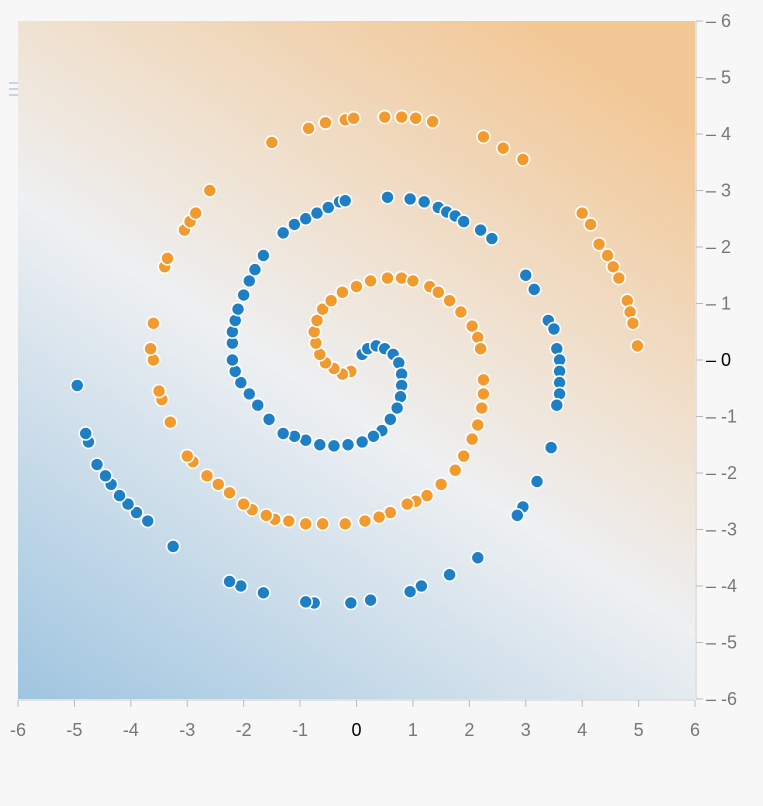  What do you see at coordinates (413, 730) in the screenshot?
I see `x-tick-label: 1` at bounding box center [413, 730].